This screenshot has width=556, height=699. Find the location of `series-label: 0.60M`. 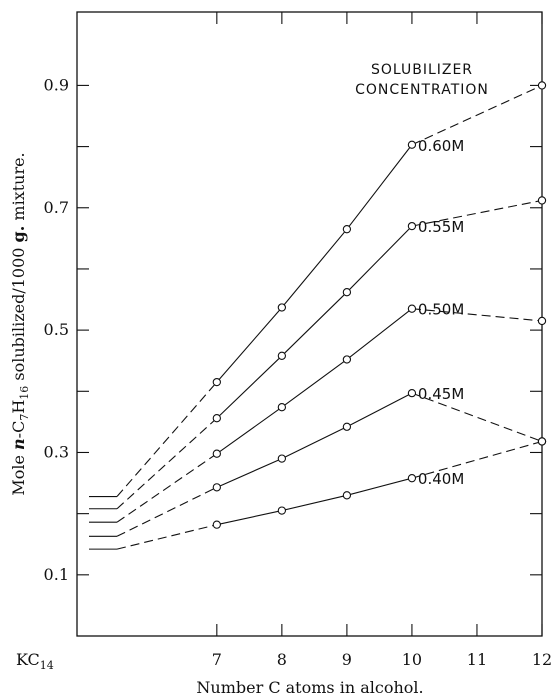

series-label: 0.60M is located at coordinates (441, 146).